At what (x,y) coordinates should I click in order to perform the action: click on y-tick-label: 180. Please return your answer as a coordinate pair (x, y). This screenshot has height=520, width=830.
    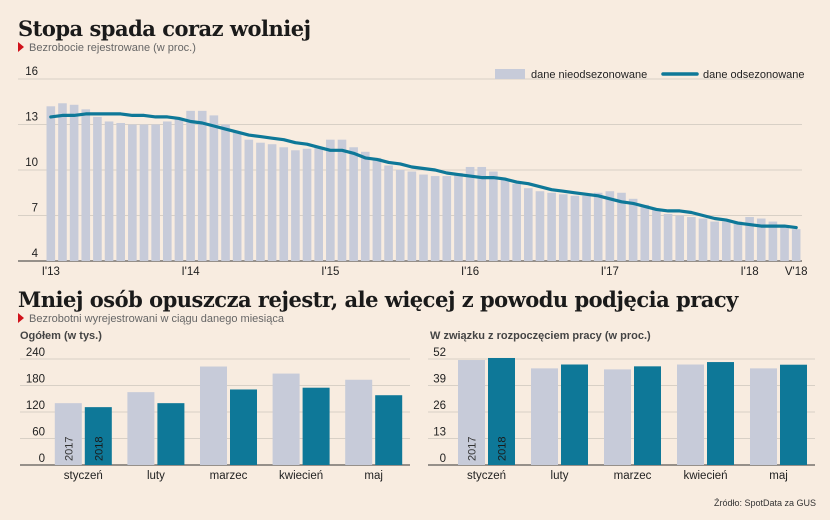
    Looking at the image, I should click on (35, 380).